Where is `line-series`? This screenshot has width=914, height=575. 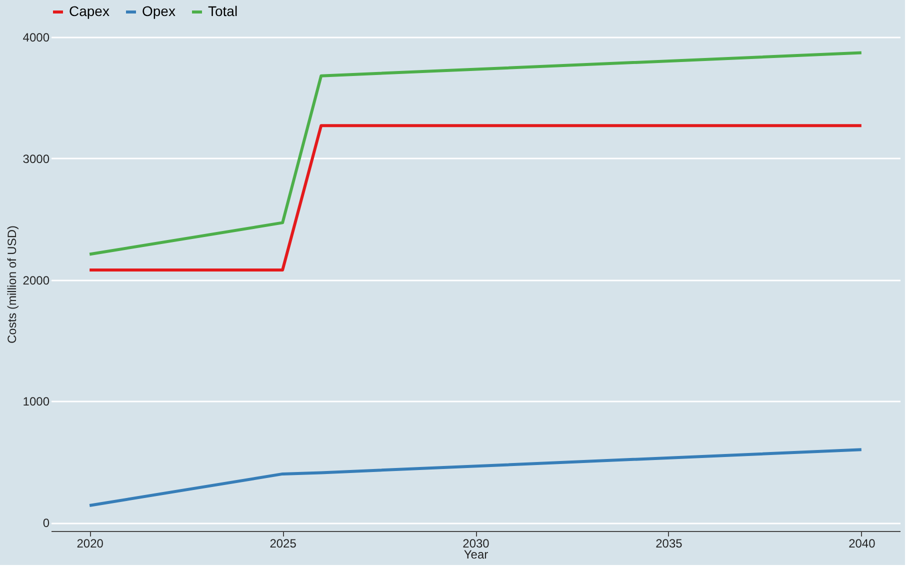 line-series is located at coordinates (475, 478).